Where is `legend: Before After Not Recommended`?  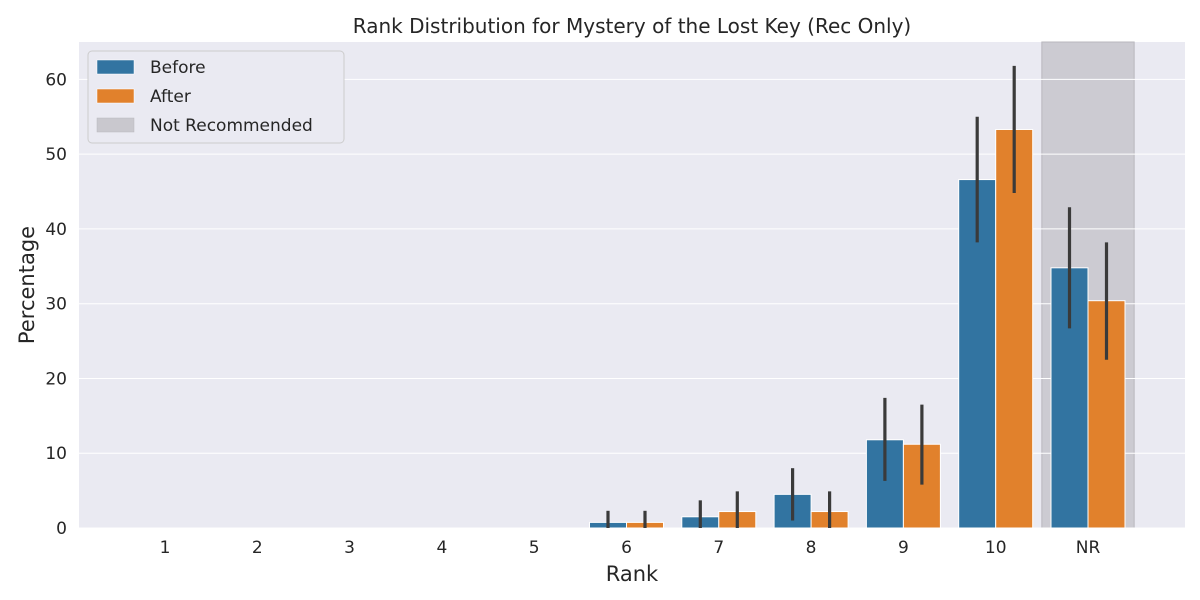
legend: Before After Not Recommended is located at coordinates (216, 97).